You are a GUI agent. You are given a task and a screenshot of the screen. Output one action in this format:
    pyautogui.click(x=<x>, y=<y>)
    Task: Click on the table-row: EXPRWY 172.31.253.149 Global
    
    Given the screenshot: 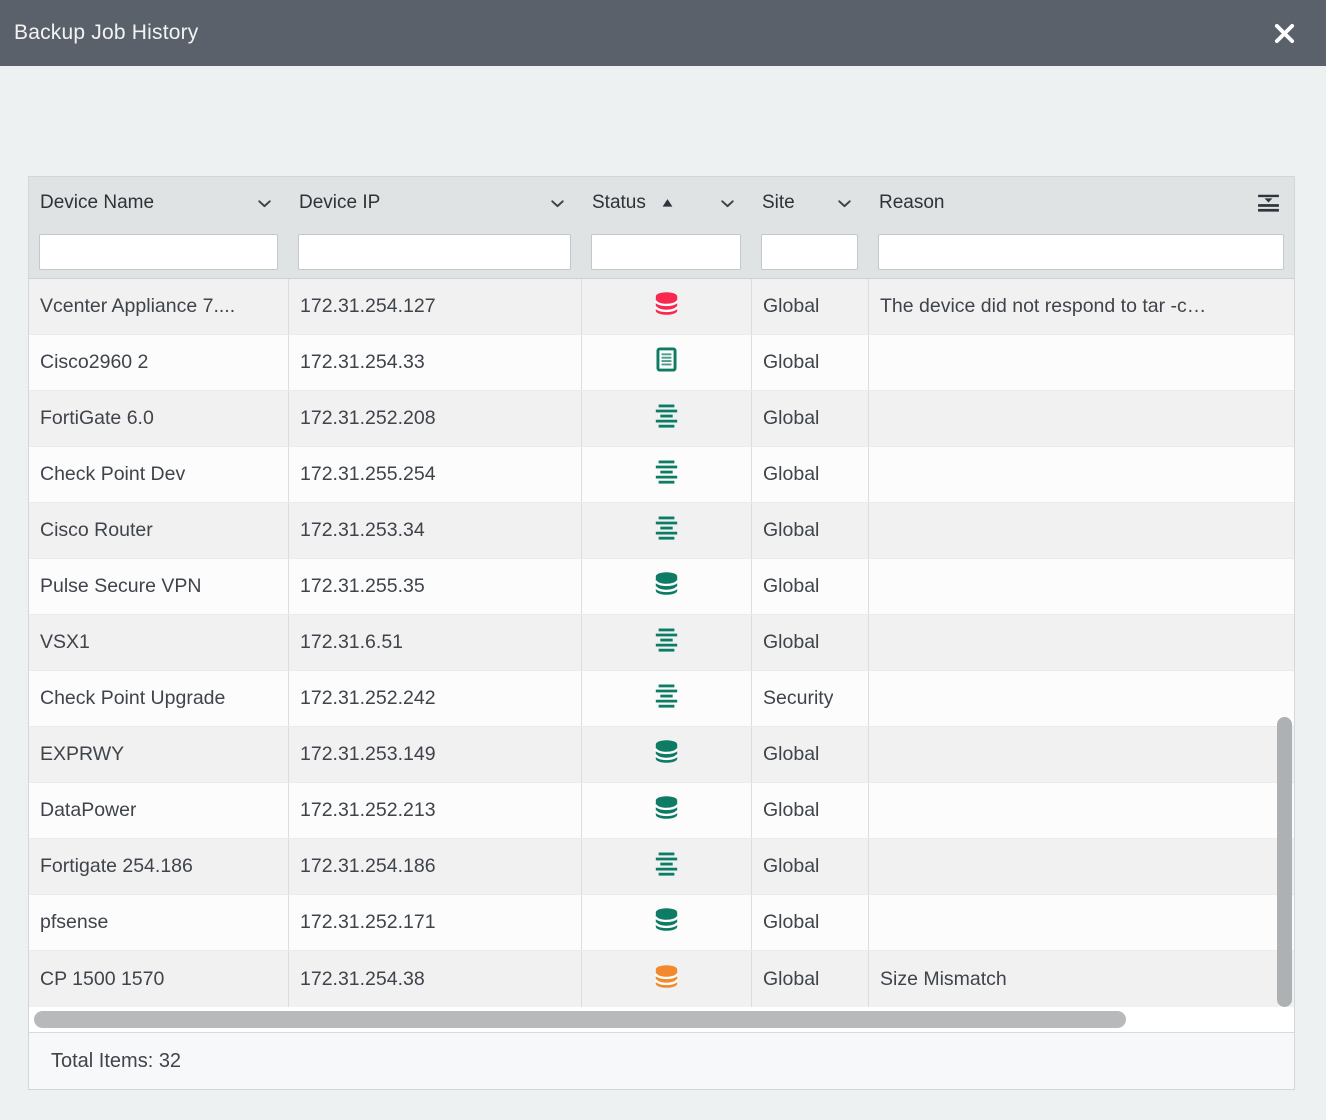 What is the action you would take?
    pyautogui.click(x=661, y=755)
    